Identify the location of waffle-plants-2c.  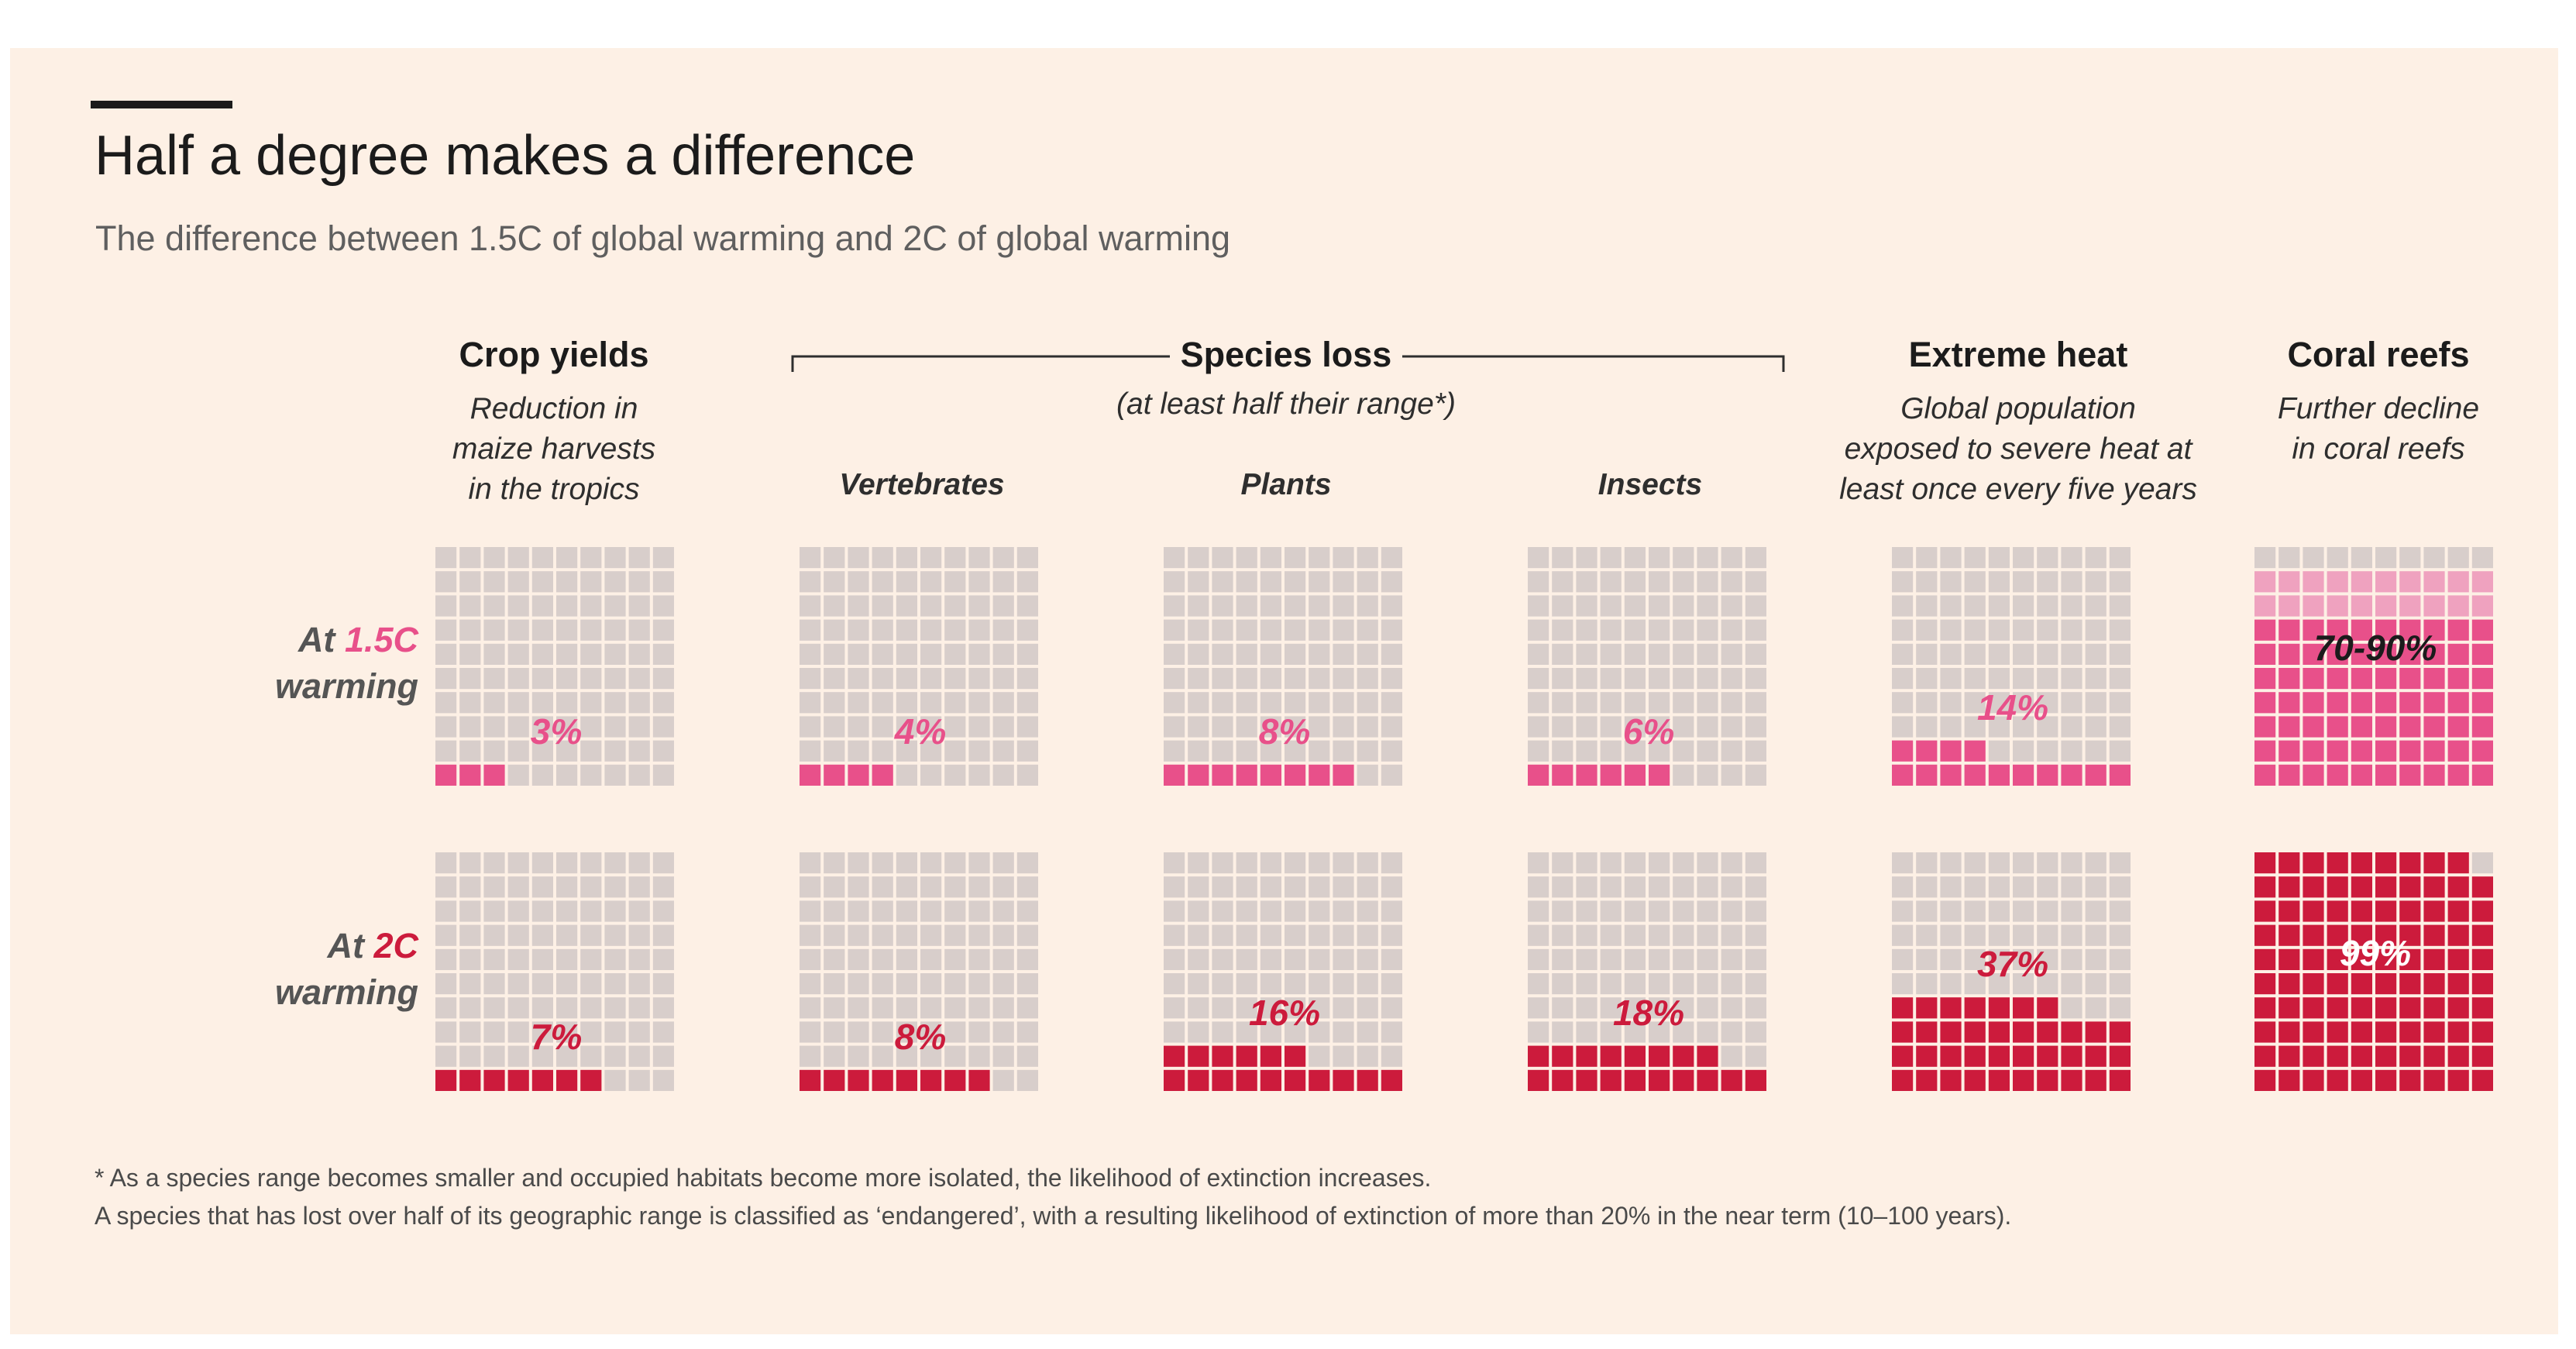
(1283, 971).